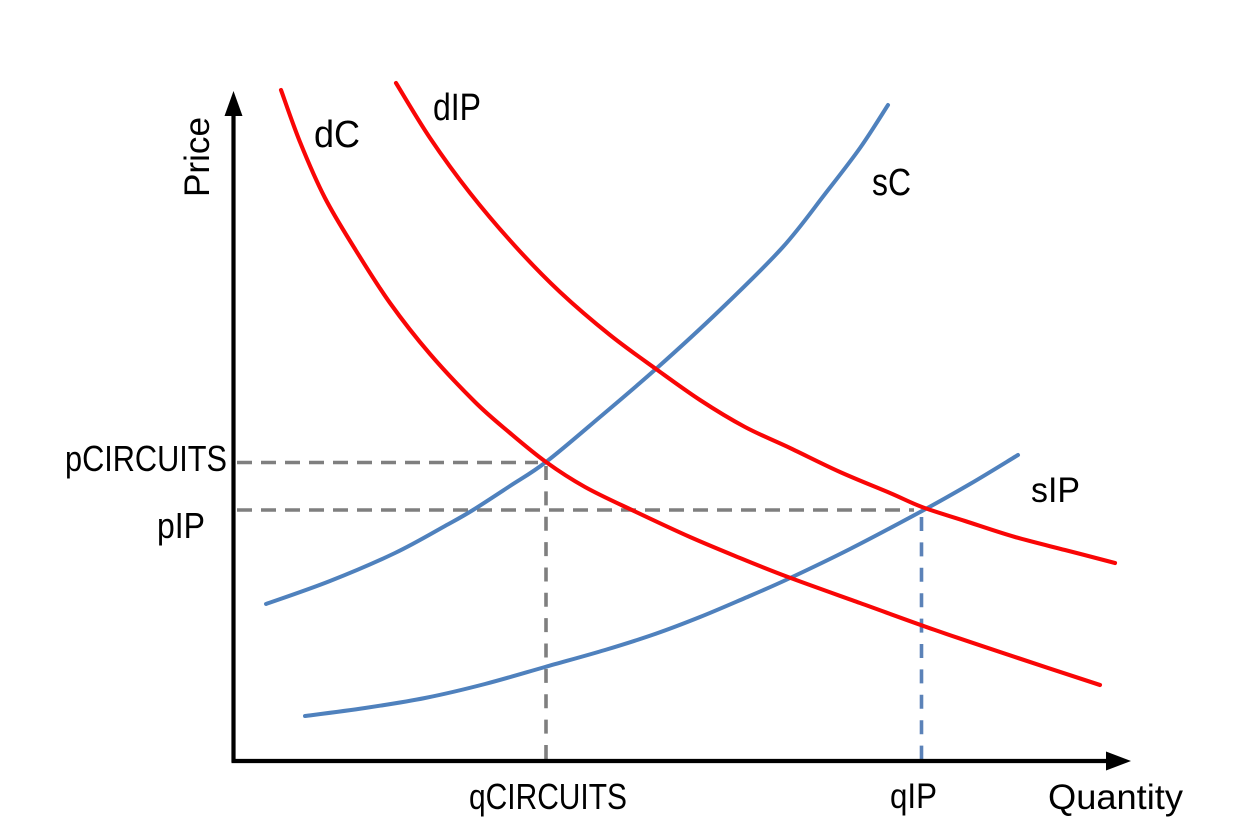  I want to click on svg-text: qIP, so click(913, 796).